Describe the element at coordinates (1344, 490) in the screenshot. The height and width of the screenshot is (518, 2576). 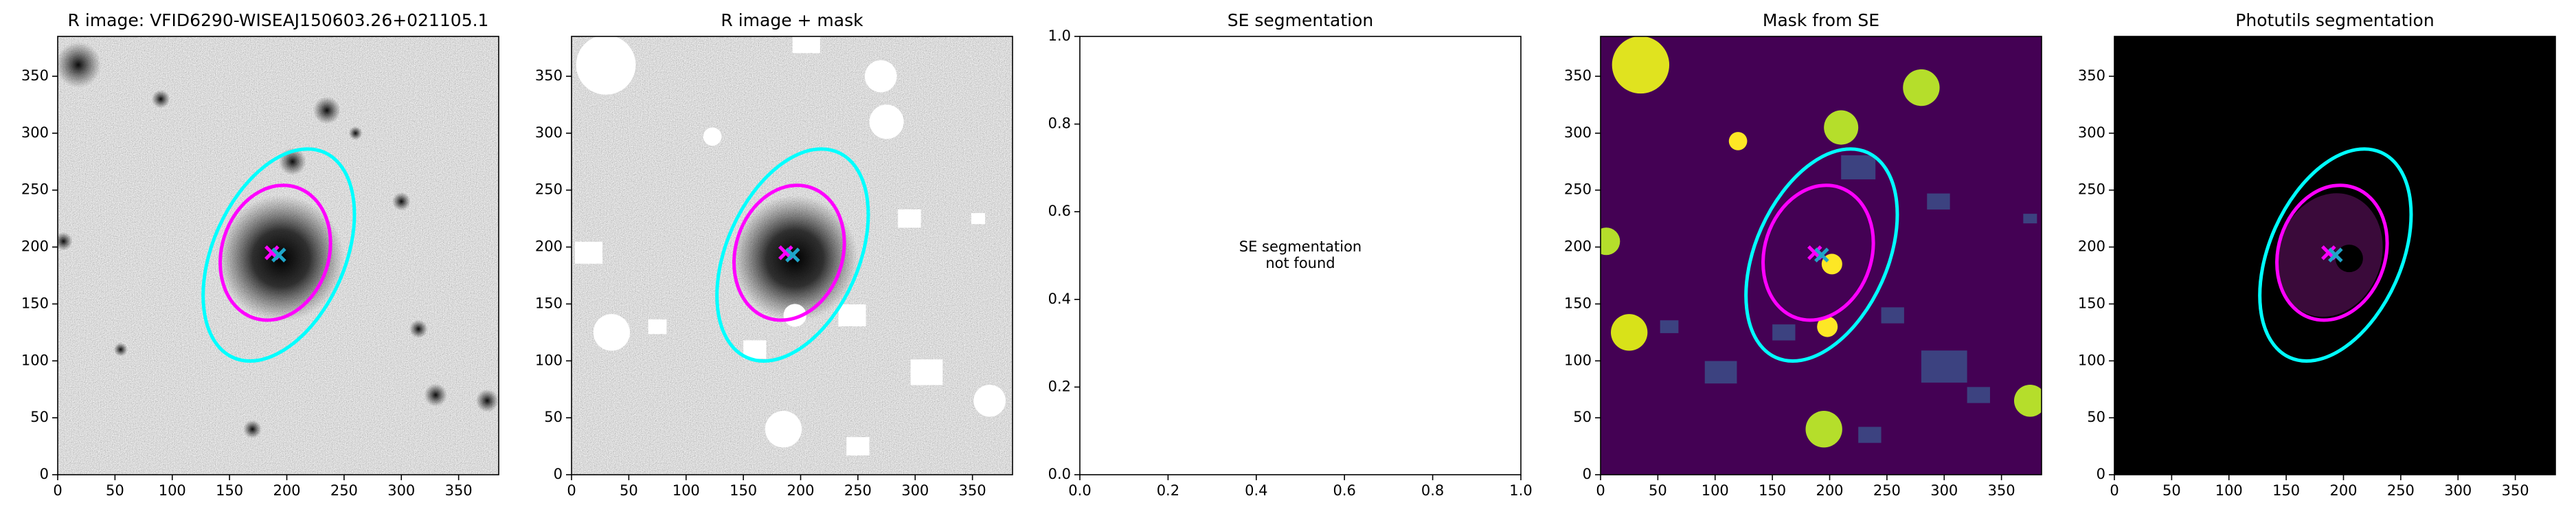
I see `x-tick-label: 0.6` at that location.